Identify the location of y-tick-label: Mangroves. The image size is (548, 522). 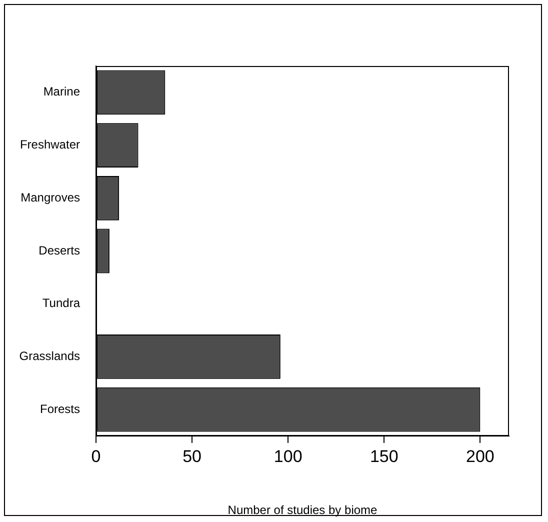
(50, 197).